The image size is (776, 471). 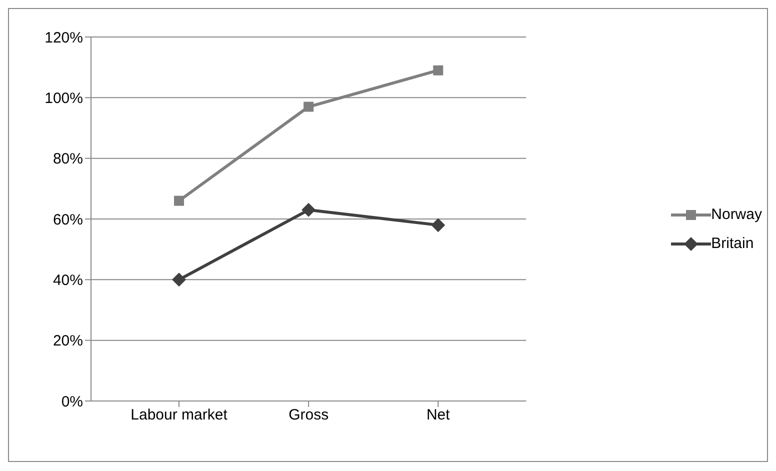 What do you see at coordinates (67, 341) in the screenshot?
I see `y-tick-label: 20%` at bounding box center [67, 341].